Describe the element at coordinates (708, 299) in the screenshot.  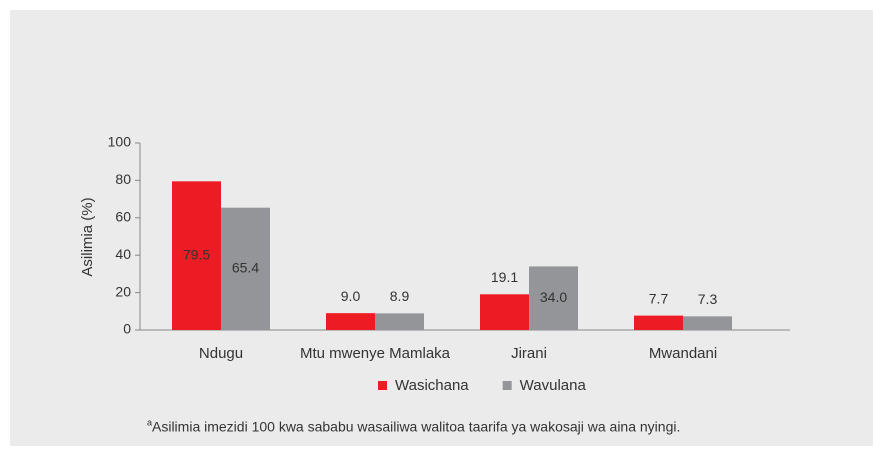
I see `data-label: 7.3` at that location.